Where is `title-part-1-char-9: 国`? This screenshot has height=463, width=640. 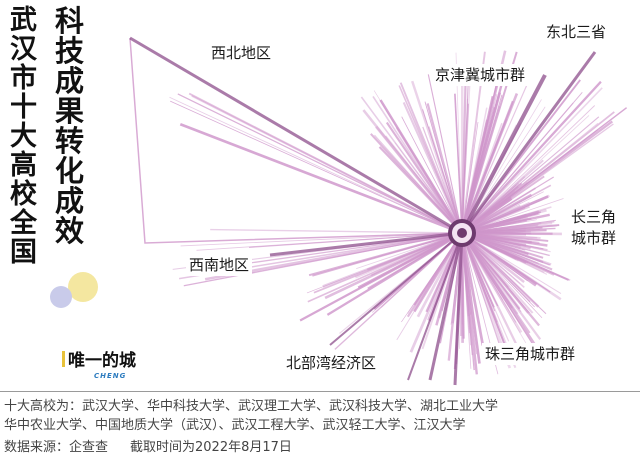
title-part-1-char-9: 国 is located at coordinates (23, 252).